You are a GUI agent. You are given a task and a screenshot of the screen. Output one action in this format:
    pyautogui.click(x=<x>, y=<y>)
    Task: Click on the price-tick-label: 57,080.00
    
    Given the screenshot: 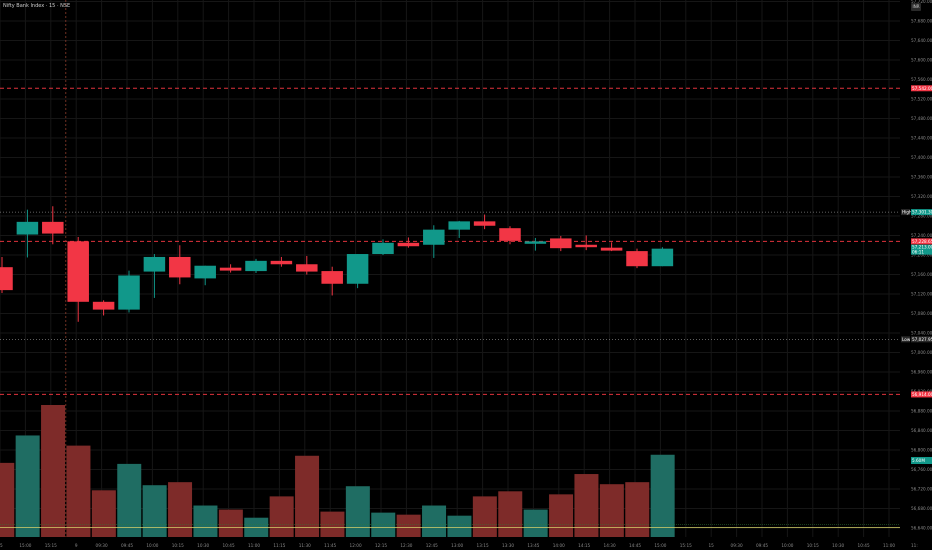 What is the action you would take?
    pyautogui.click(x=921, y=313)
    